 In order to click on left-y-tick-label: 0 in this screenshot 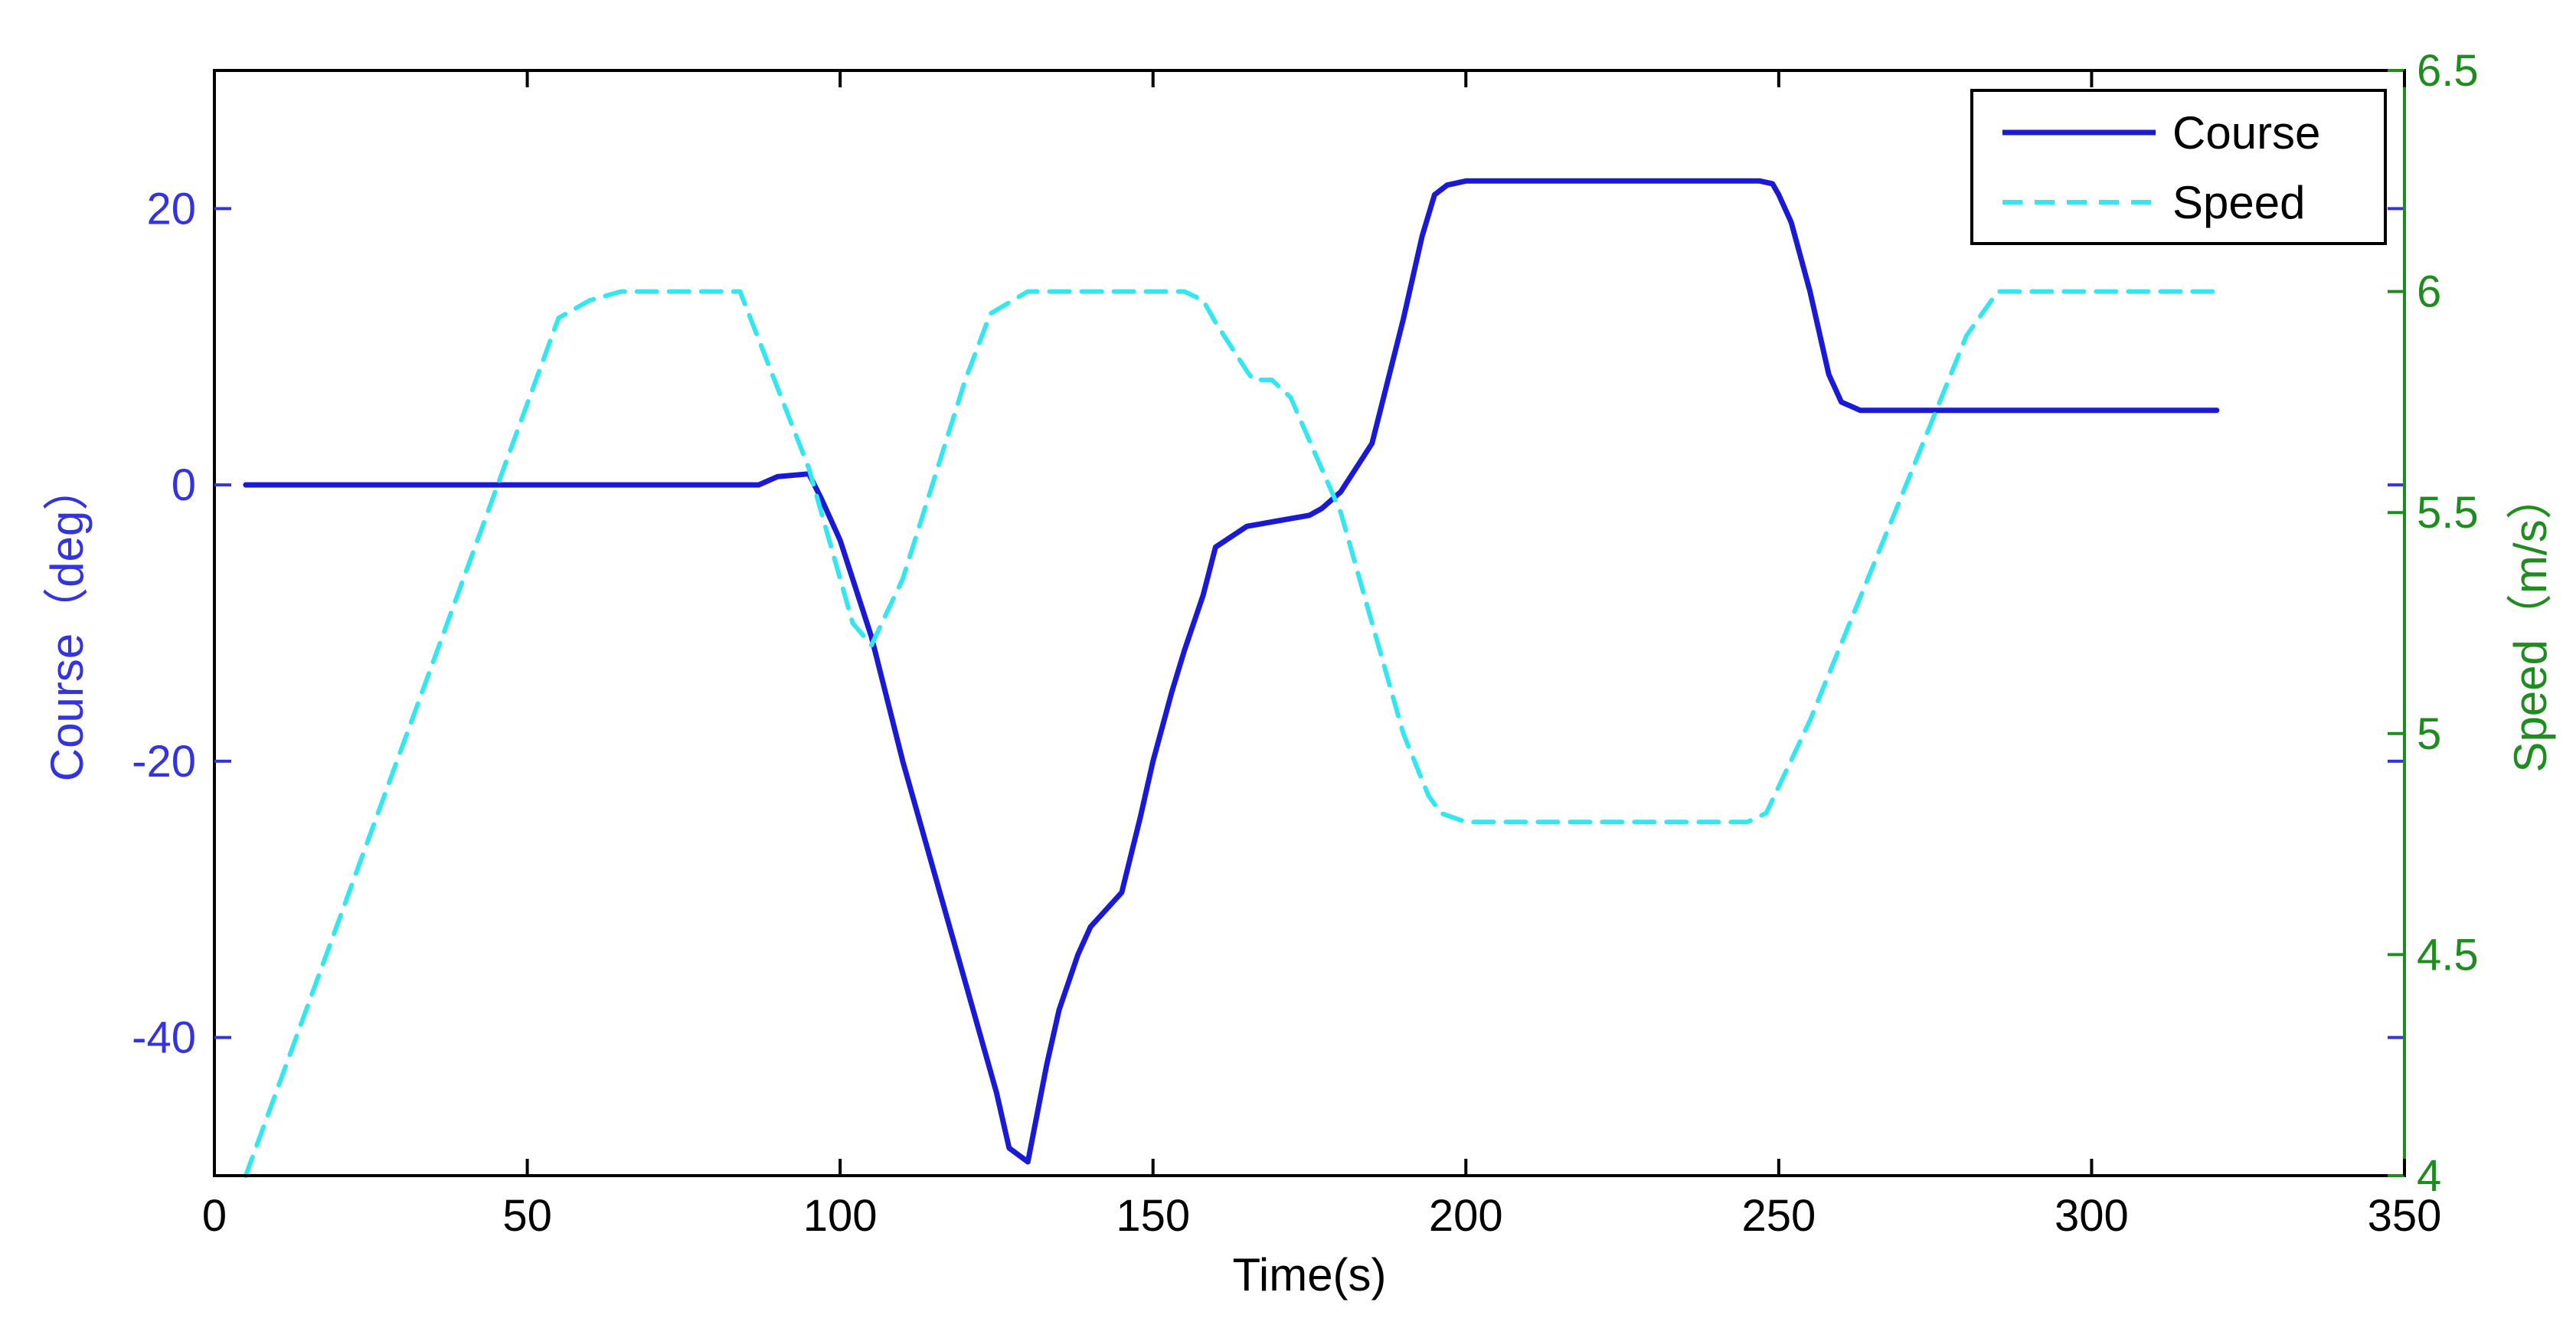, I will do `click(184, 485)`.